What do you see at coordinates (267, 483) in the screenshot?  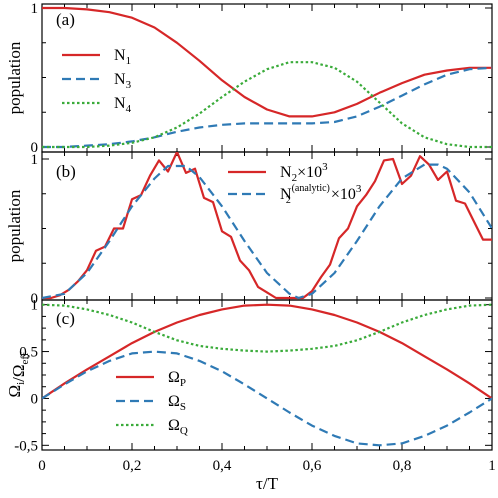 I see `x-axis-label: τ/T` at bounding box center [267, 483].